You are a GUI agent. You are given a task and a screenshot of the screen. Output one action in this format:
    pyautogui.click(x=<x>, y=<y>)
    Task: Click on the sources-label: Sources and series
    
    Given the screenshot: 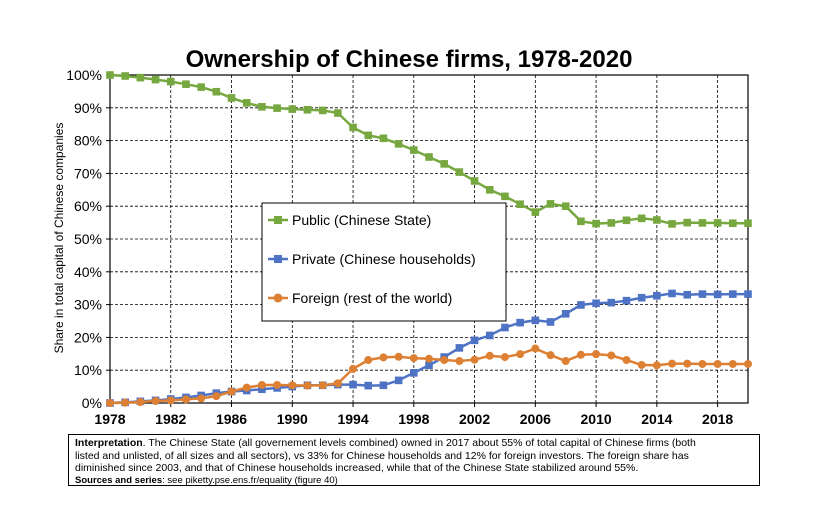 What is the action you would take?
    pyautogui.click(x=119, y=480)
    